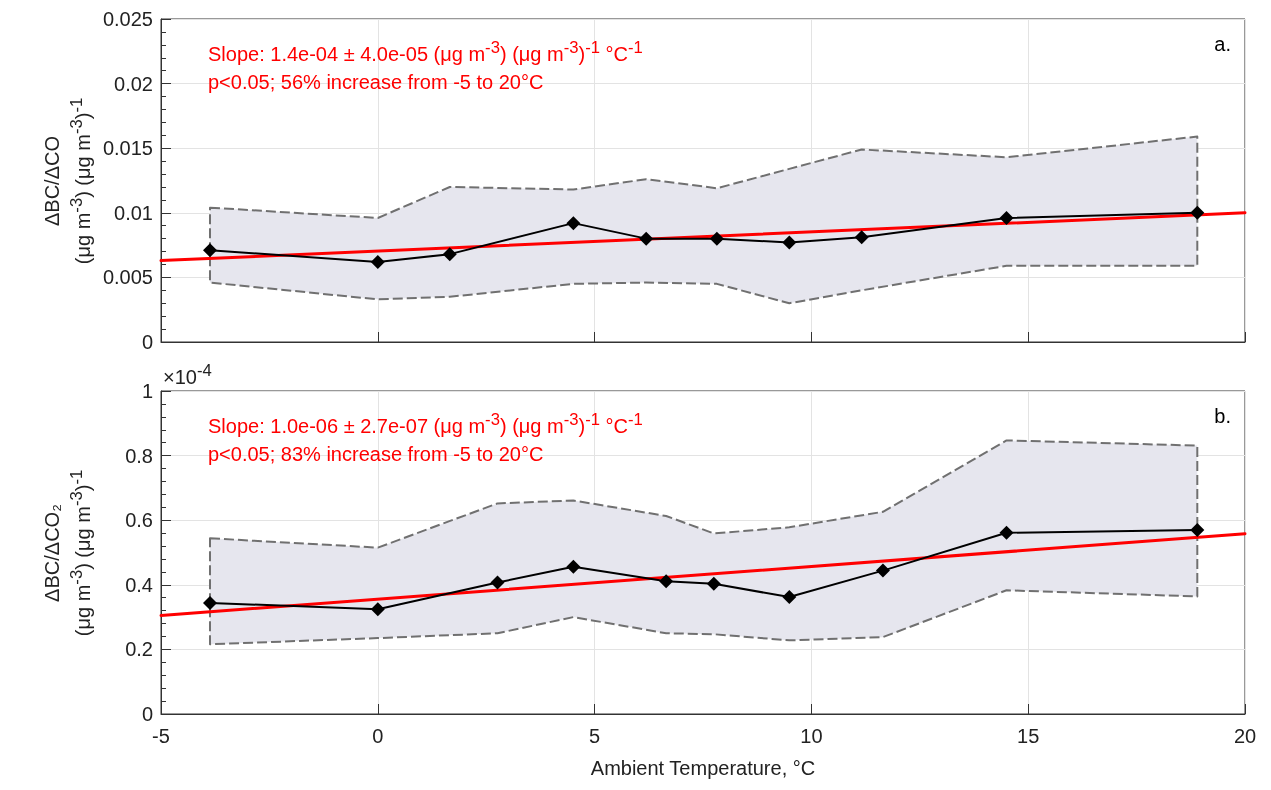  What do you see at coordinates (595, 736) in the screenshot?
I see `x-tick-label: 5` at bounding box center [595, 736].